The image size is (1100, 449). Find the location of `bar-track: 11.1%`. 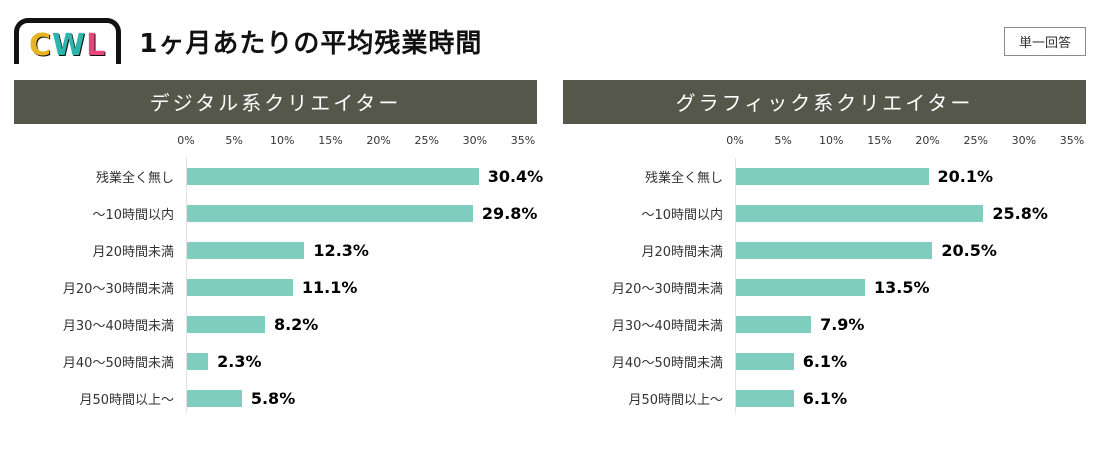

bar-track: 11.1% is located at coordinates (354, 287).